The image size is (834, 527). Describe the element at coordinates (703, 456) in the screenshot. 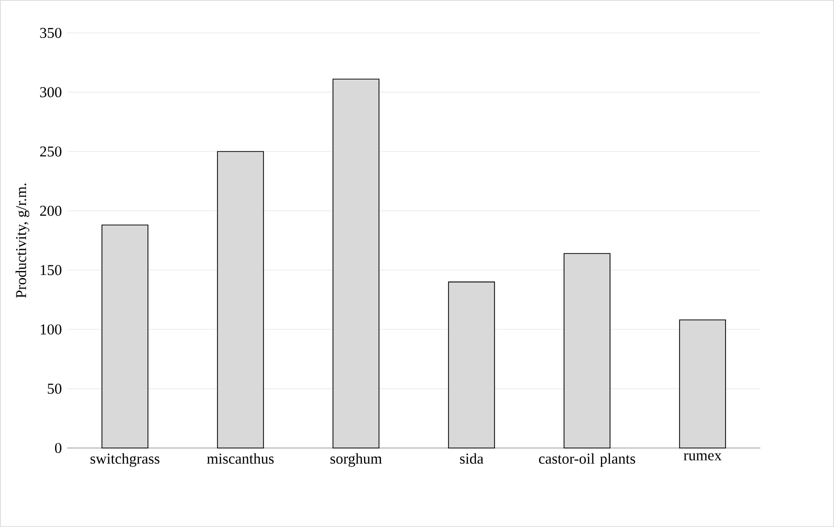

I see `x-tick-label: rumex` at that location.